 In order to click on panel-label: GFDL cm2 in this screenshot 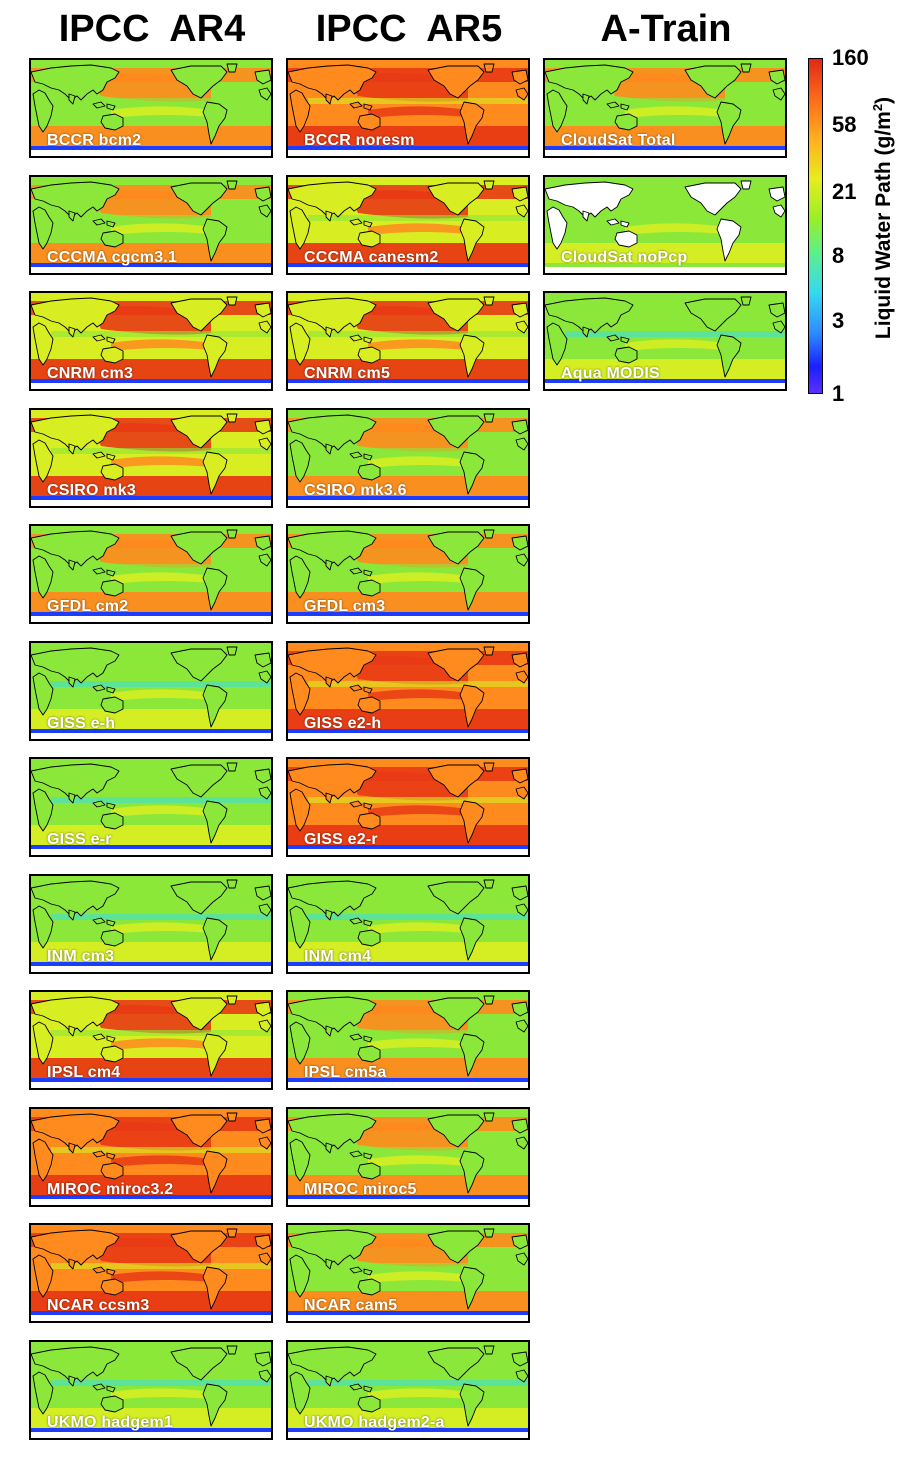, I will do `click(88, 606)`.